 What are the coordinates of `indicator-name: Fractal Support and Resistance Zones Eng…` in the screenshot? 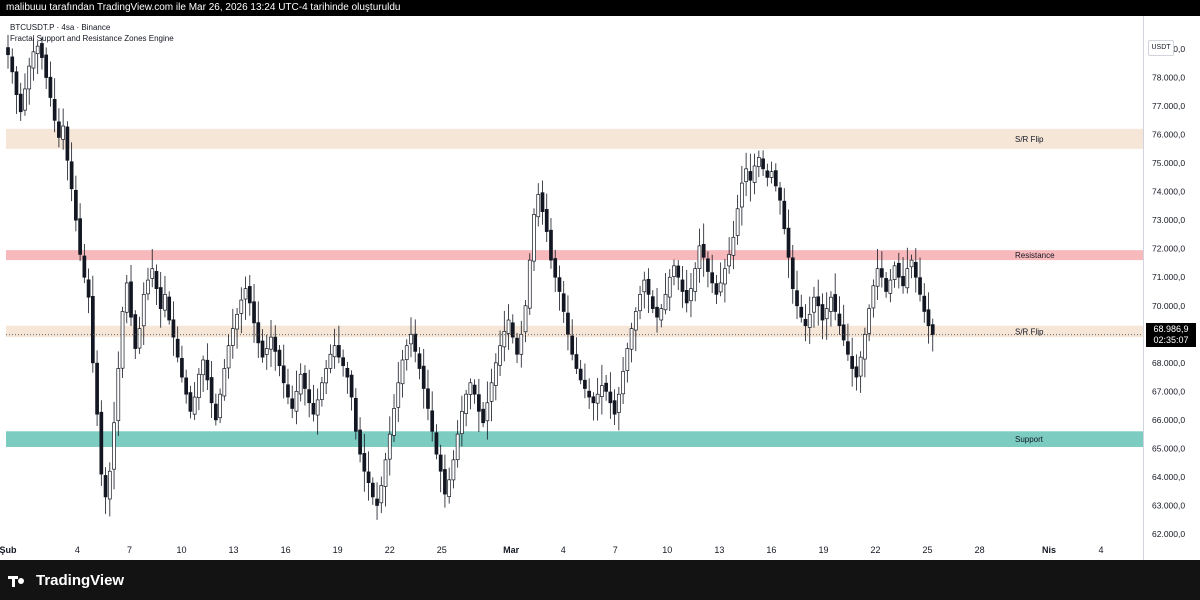 It's located at (92, 38).